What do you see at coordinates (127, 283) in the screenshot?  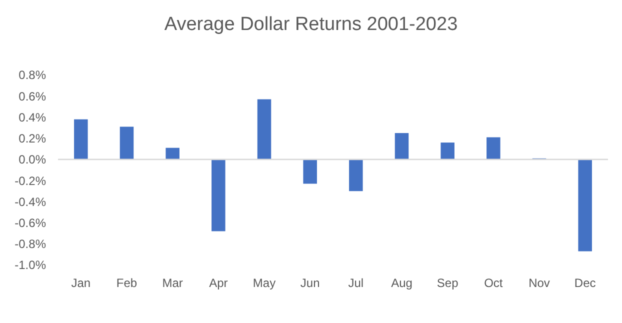 I see `x-tick-label: Feb` at bounding box center [127, 283].